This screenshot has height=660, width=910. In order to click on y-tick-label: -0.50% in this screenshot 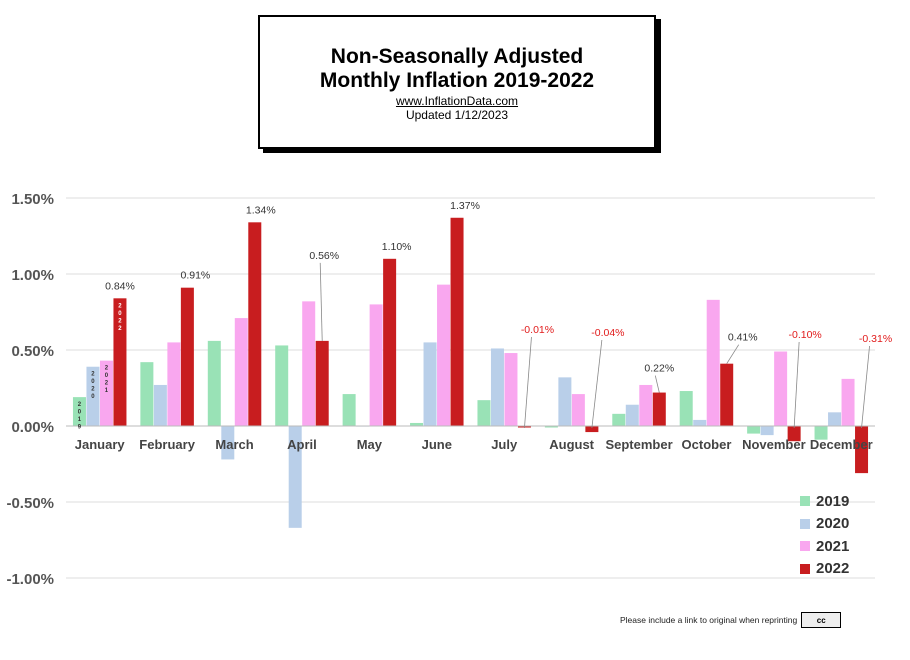, I will do `click(30, 503)`.